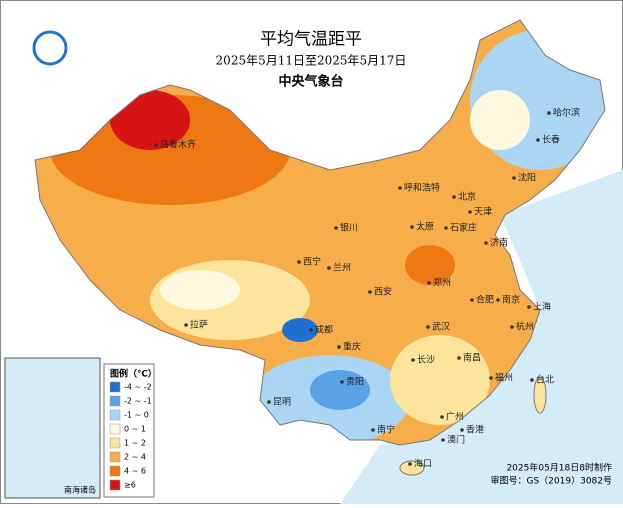  I want to click on hainan, so click(412, 468).